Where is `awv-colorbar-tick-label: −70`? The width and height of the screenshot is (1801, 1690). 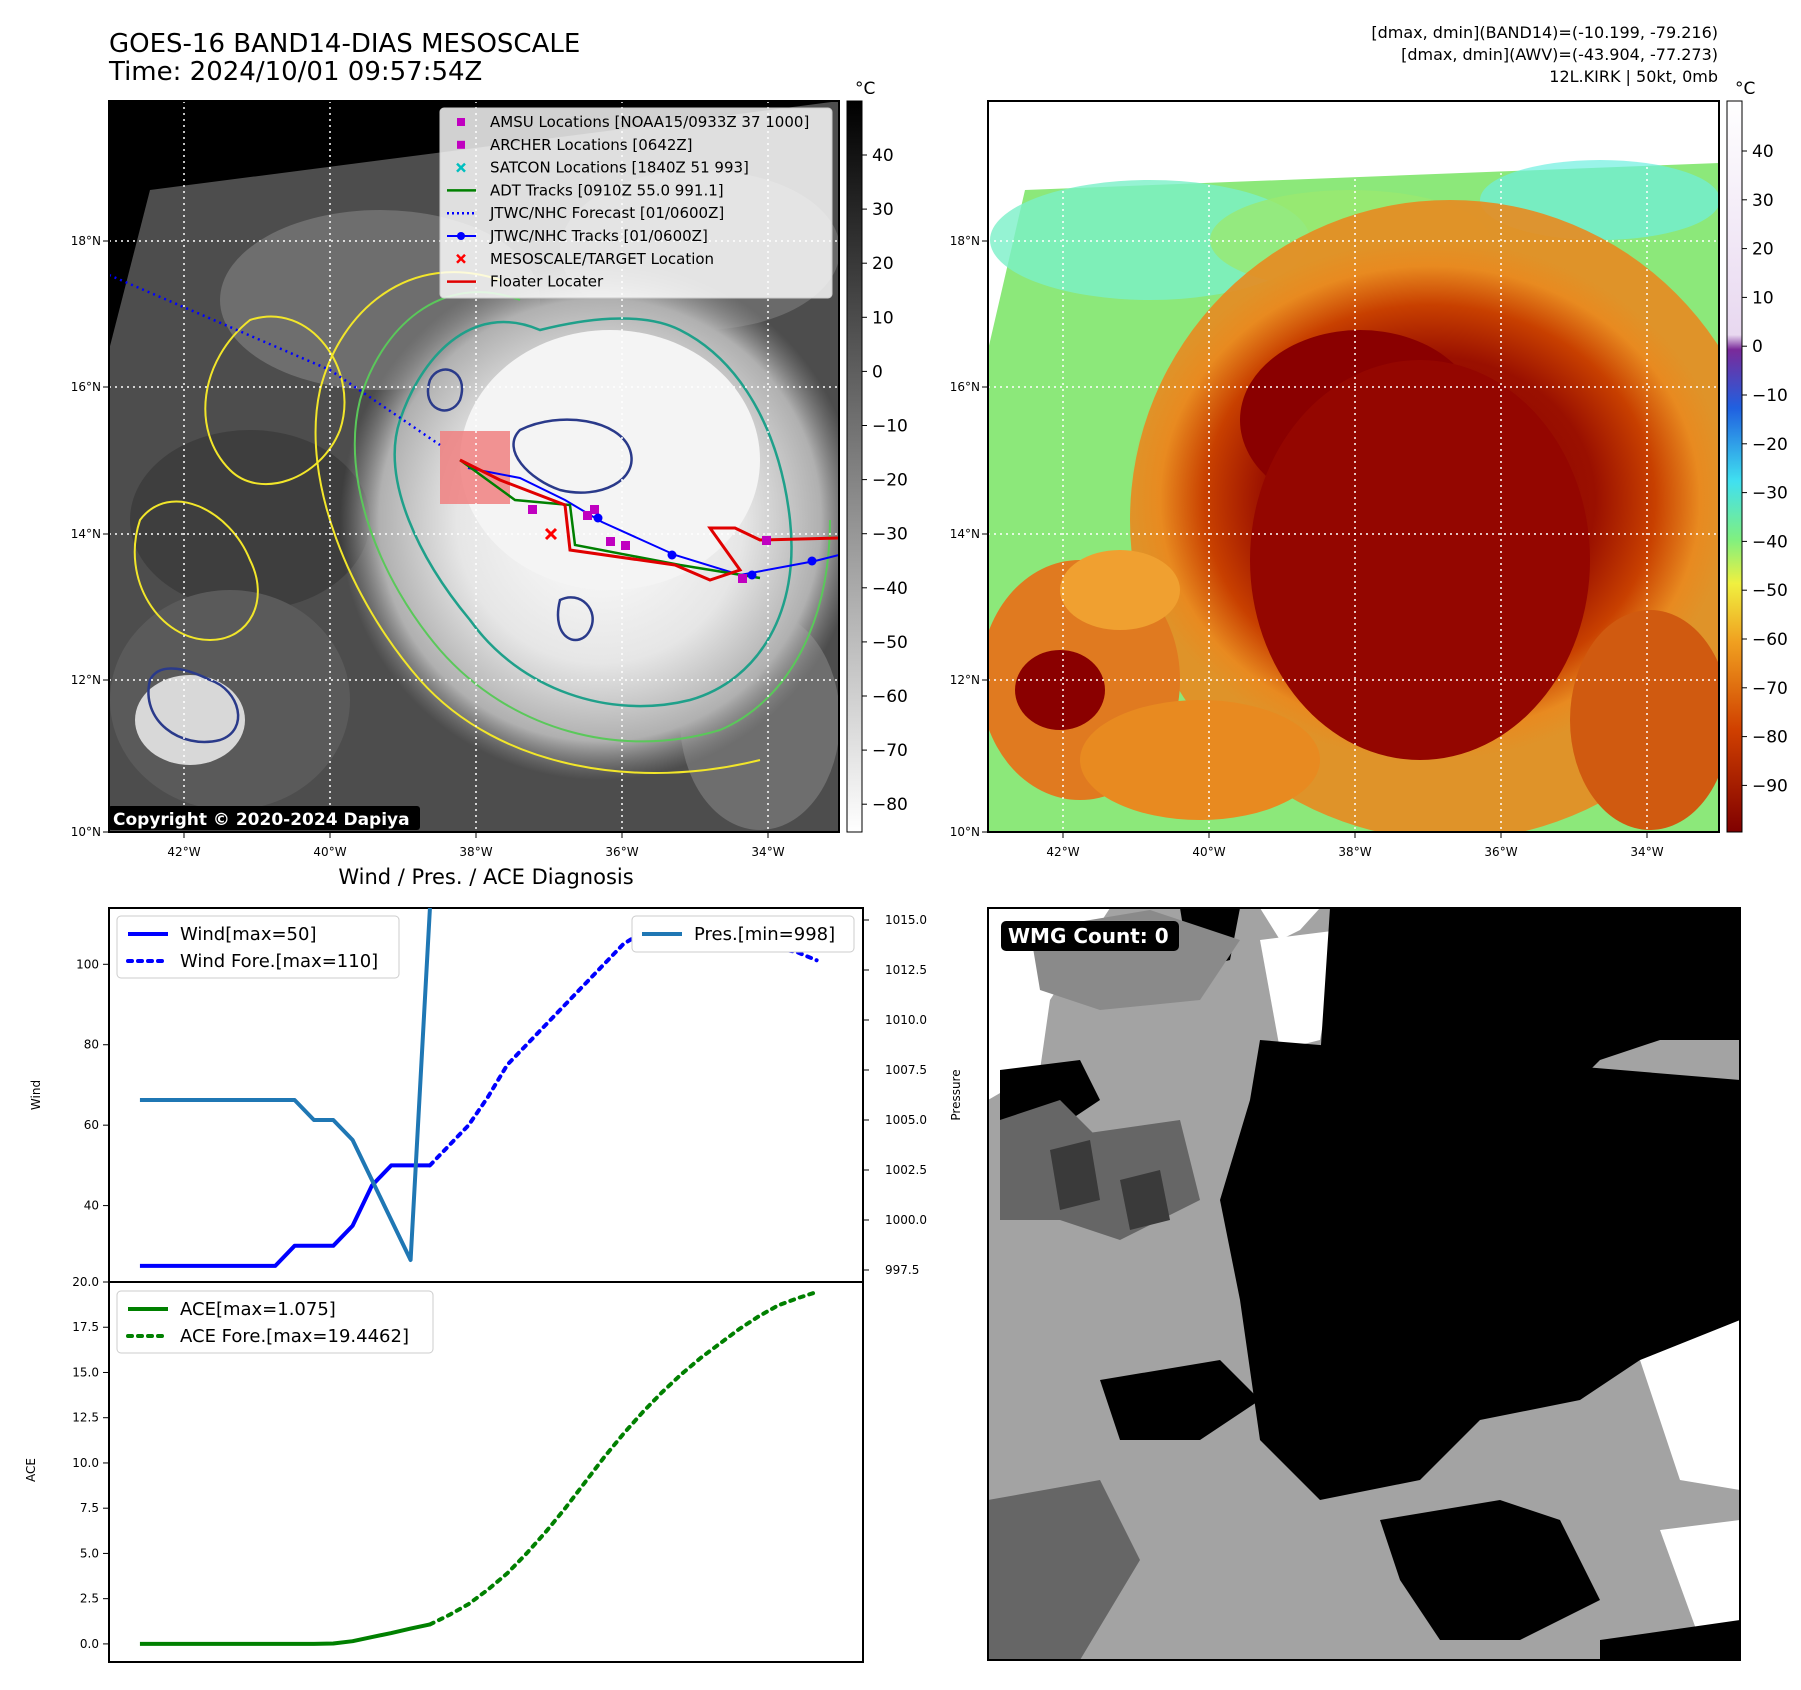 awv-colorbar-tick-label: −70 is located at coordinates (1770, 689).